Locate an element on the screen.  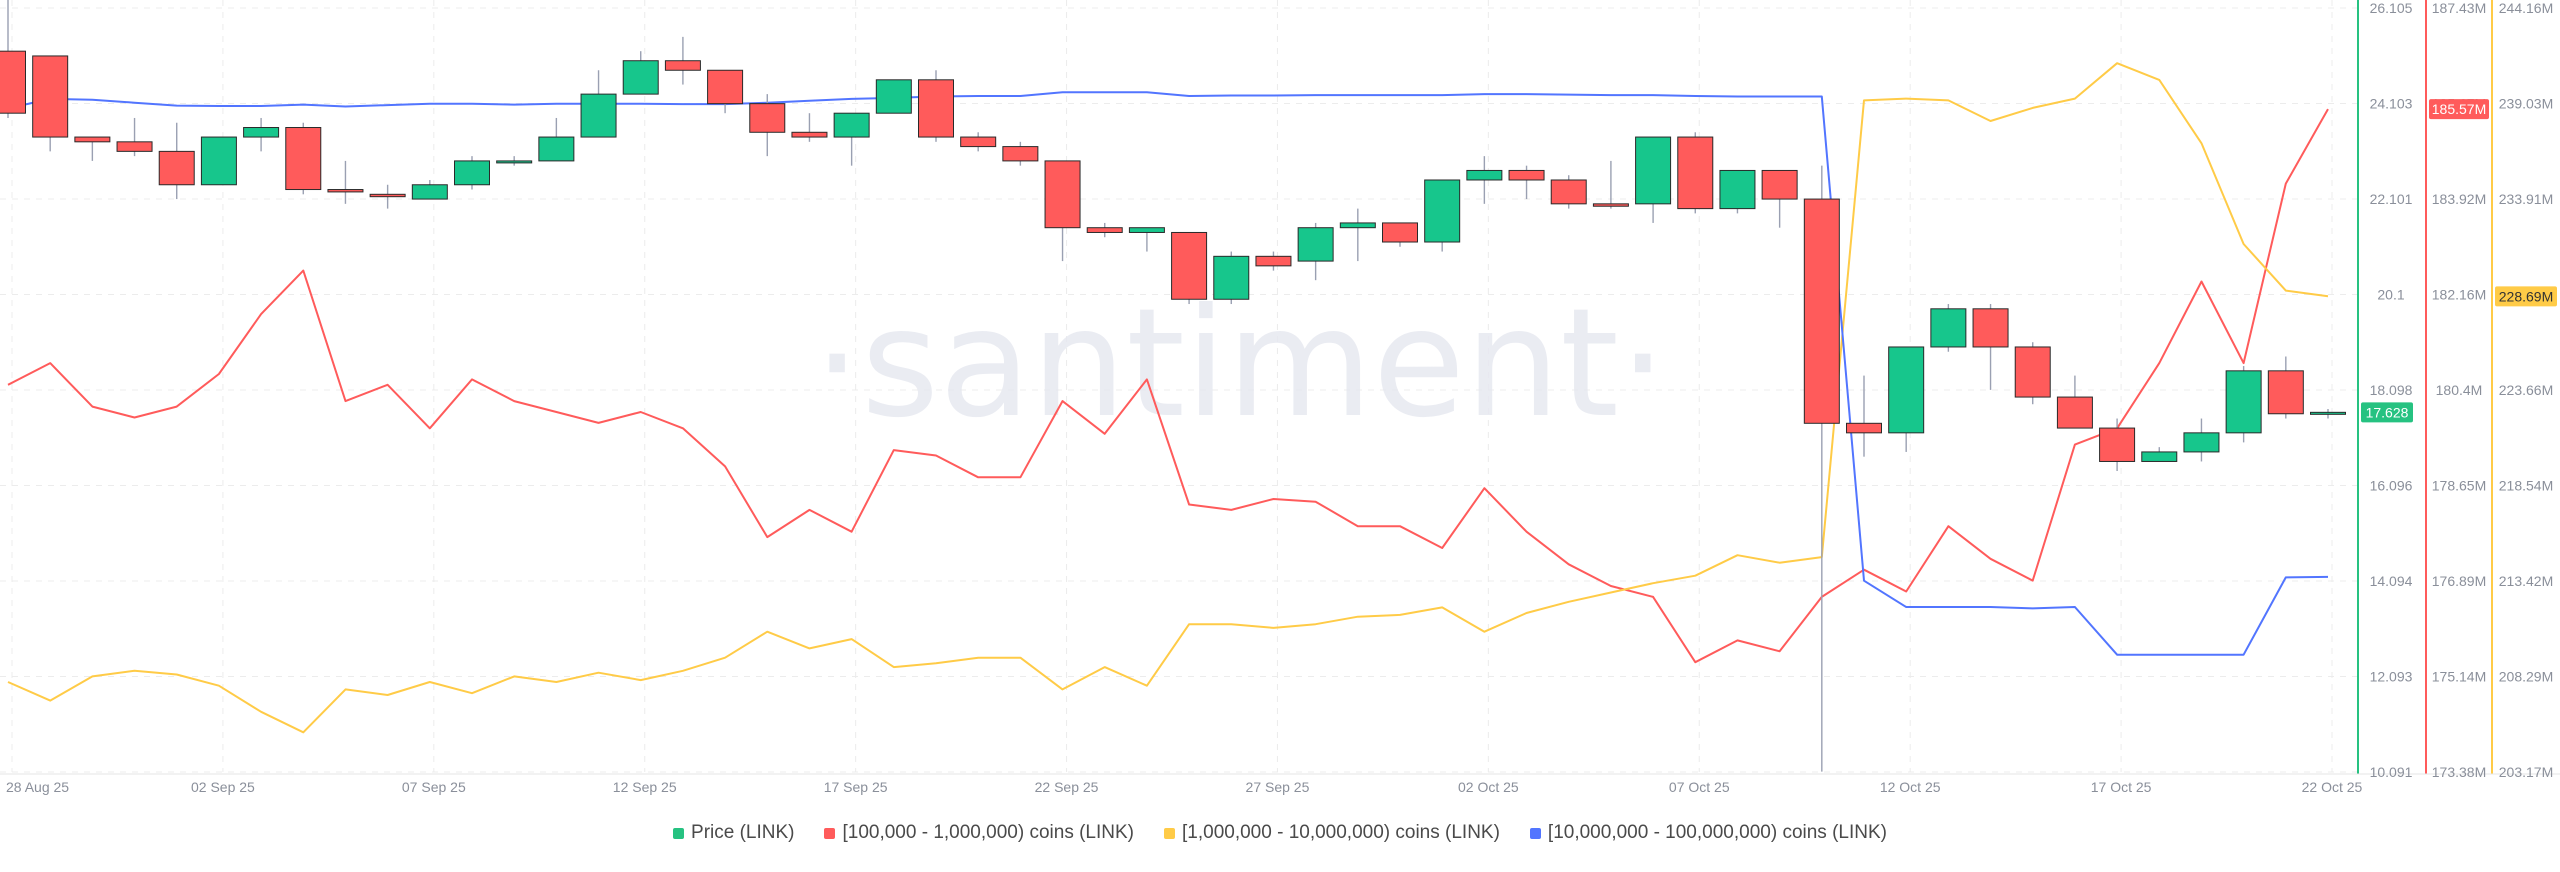
price-axis-tick-label: 16.096 is located at coordinates (2391, 486).